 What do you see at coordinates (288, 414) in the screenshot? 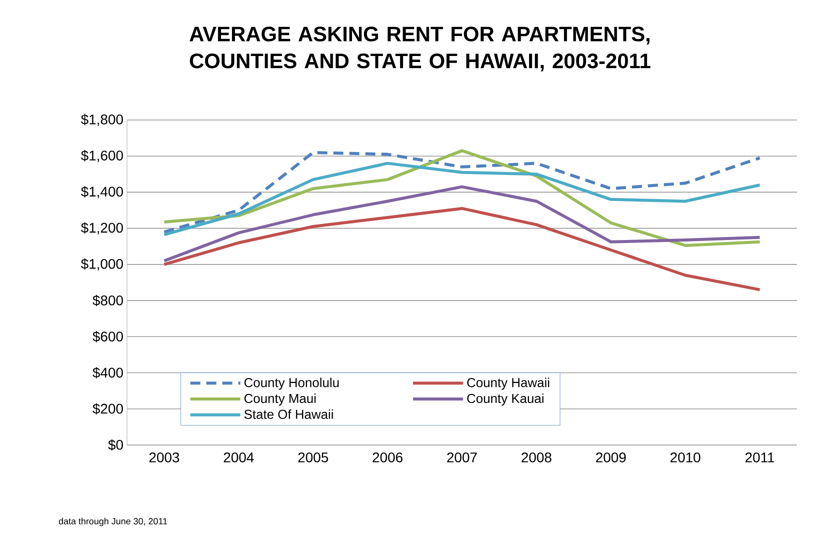
I see `legend-label: State Of Hawaii` at bounding box center [288, 414].